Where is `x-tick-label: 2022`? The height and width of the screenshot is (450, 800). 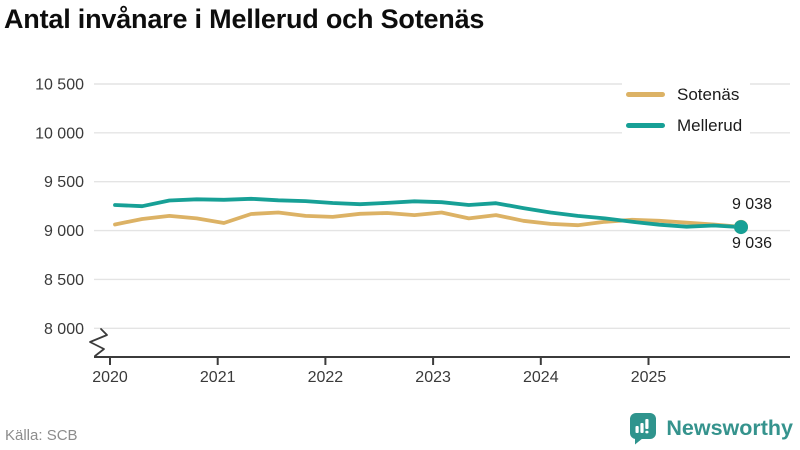
x-tick-label: 2022 is located at coordinates (326, 377).